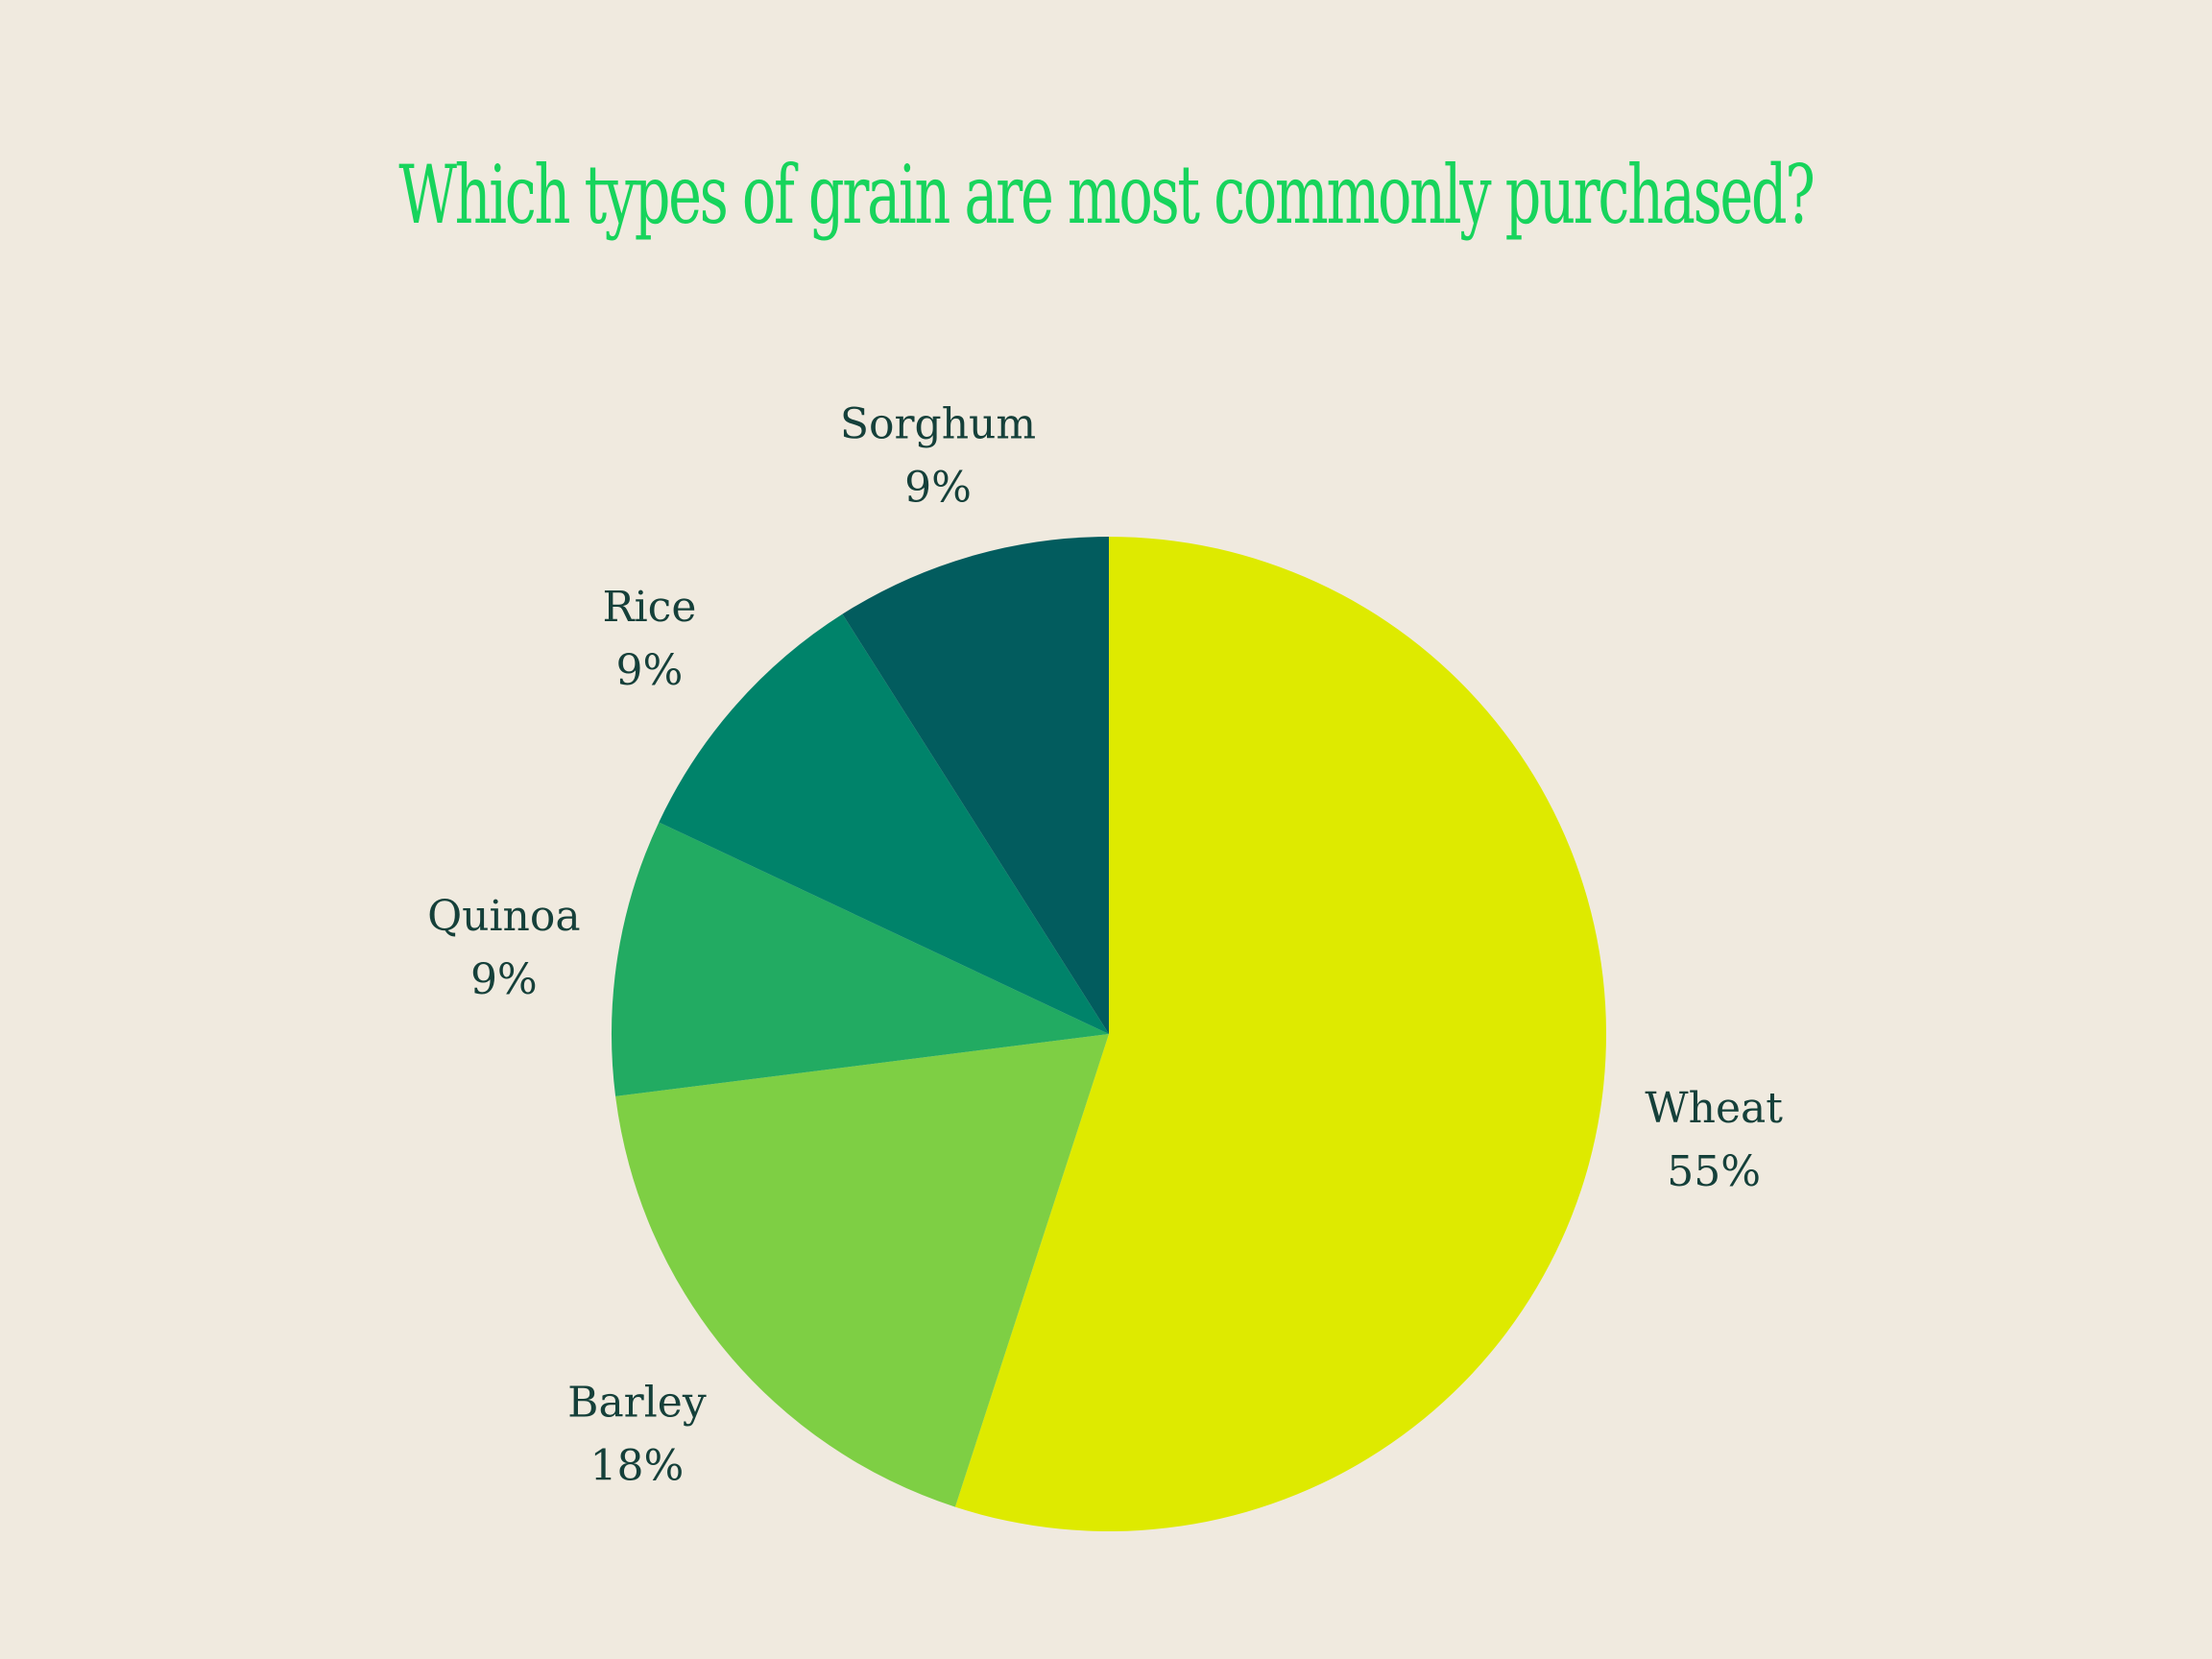  What do you see at coordinates (938, 487) in the screenshot?
I see `slice-value-sorghum: 9%` at bounding box center [938, 487].